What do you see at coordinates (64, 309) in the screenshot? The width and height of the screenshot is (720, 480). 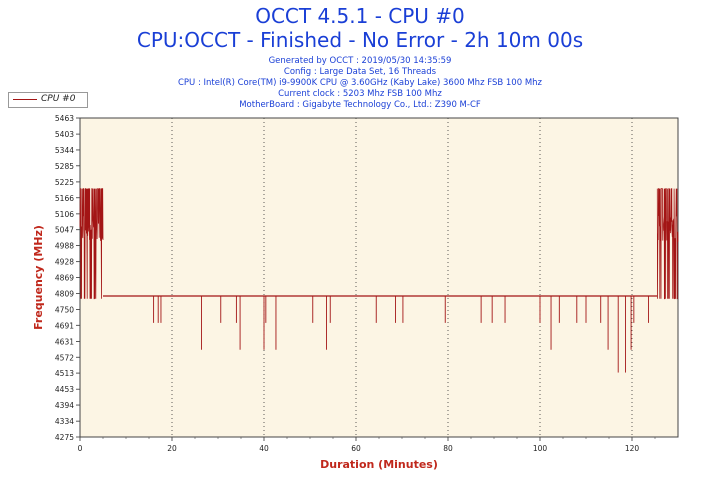 I see `y-tick-label: 4750` at bounding box center [64, 309].